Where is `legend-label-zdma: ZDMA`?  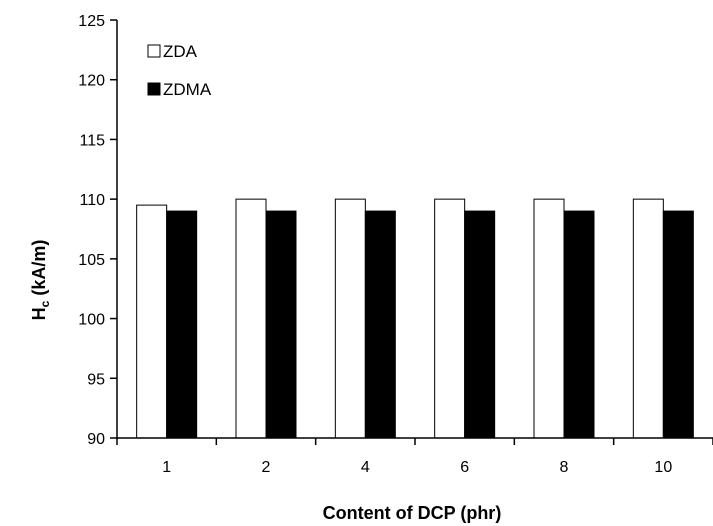 legend-label-zdma: ZDMA is located at coordinates (187, 89).